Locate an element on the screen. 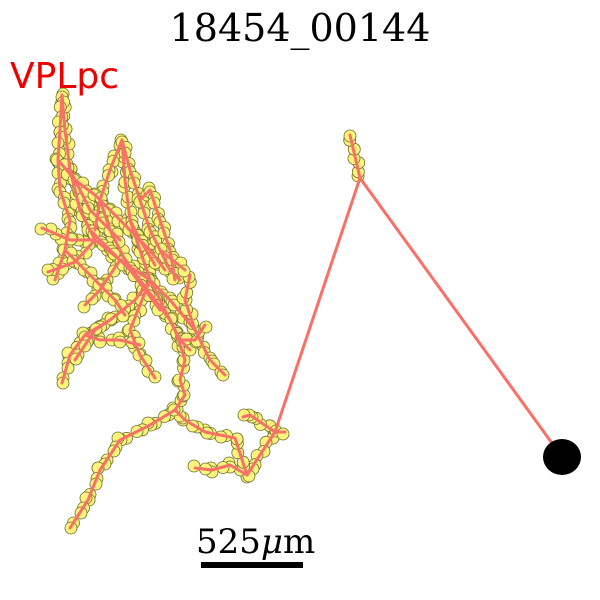 This screenshot has width=600, height=600. figure-title: 18454_00144 is located at coordinates (300, 28).